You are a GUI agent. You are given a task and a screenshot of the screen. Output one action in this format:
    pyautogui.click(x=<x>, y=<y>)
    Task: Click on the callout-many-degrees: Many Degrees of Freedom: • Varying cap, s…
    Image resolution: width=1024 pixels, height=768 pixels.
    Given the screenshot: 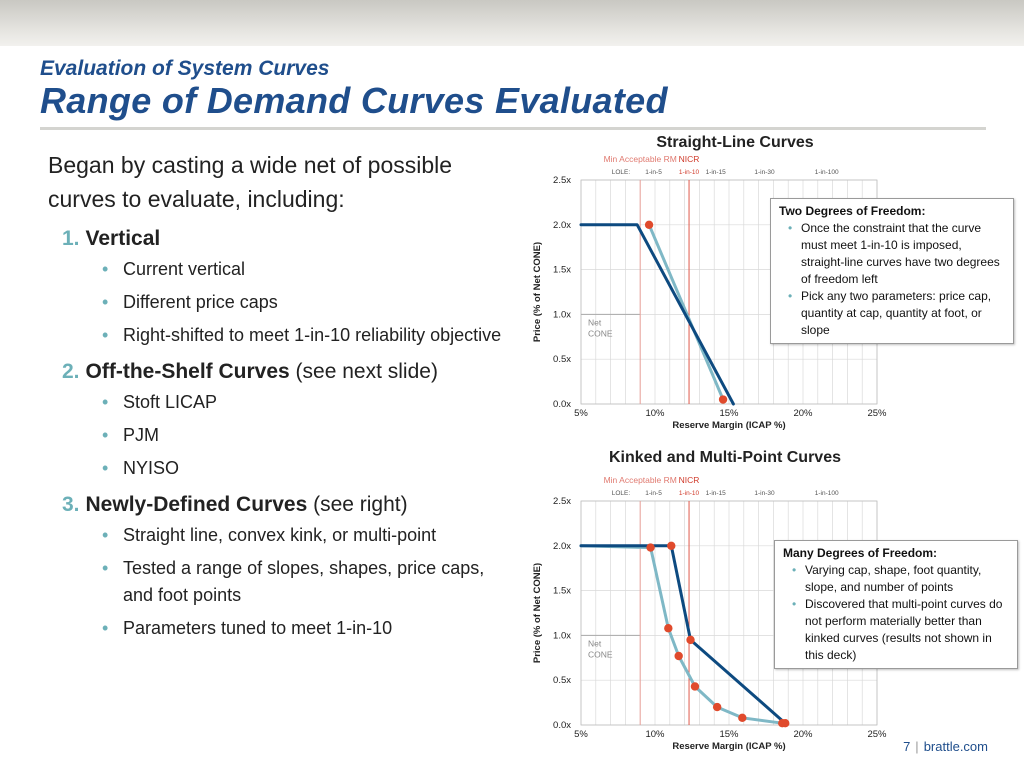 What is the action you would take?
    pyautogui.click(x=896, y=604)
    